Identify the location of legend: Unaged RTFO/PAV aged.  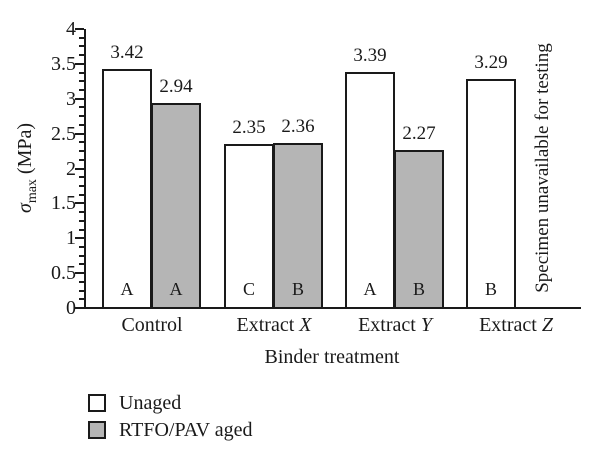
(170, 419).